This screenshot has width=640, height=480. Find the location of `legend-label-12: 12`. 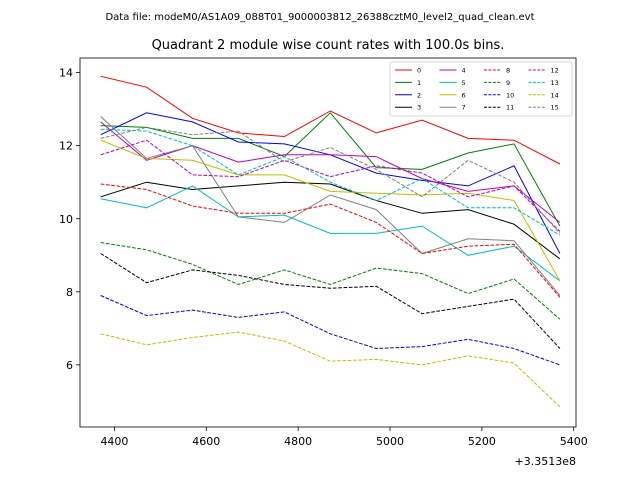

legend-label-12: 12 is located at coordinates (555, 71).